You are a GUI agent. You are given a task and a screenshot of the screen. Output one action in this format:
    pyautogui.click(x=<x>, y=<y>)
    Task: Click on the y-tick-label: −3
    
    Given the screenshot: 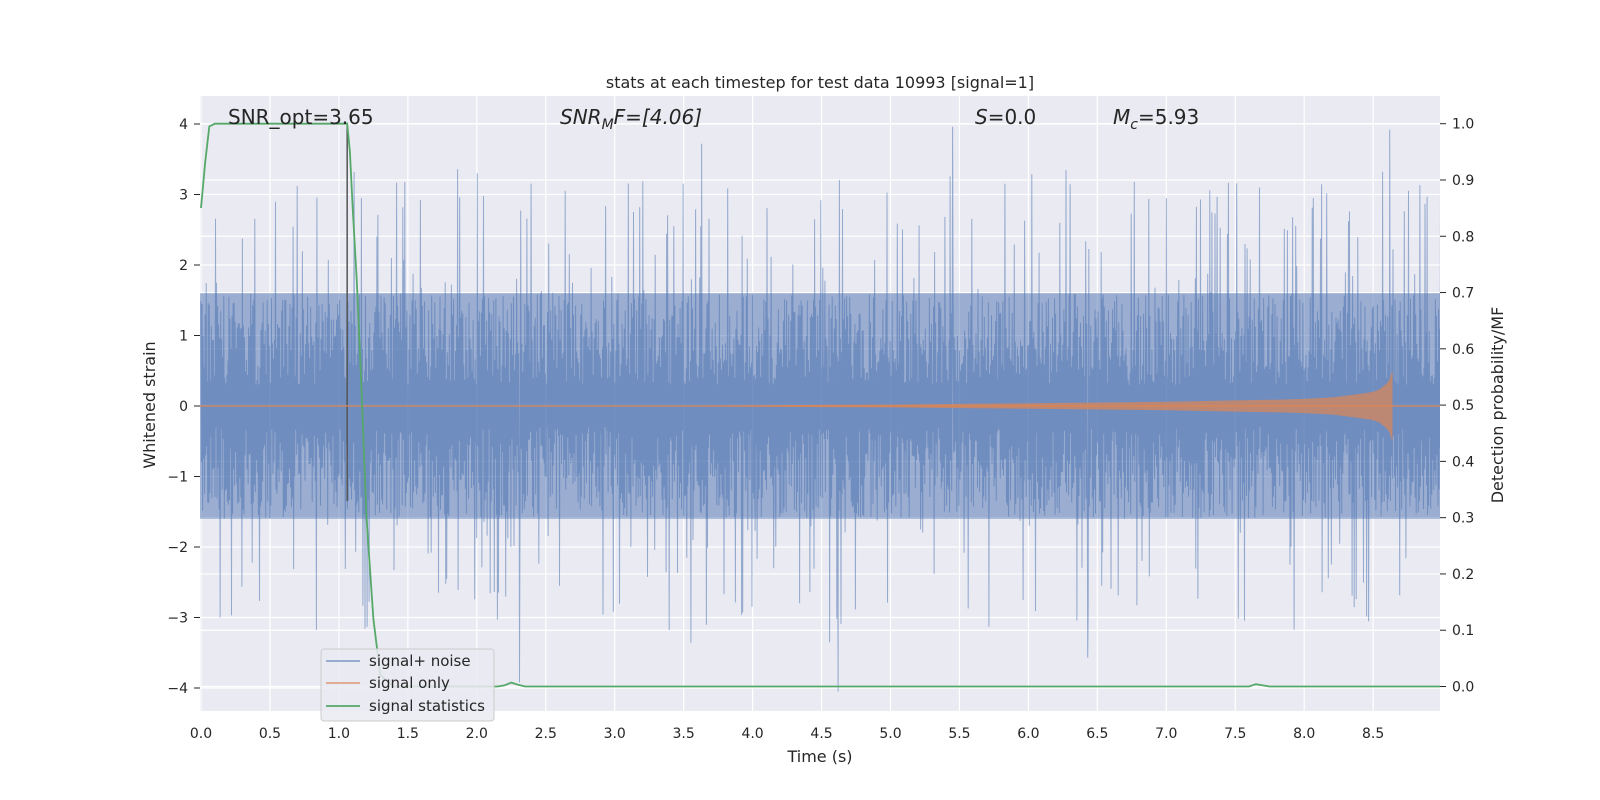 What is the action you would take?
    pyautogui.click(x=177, y=619)
    